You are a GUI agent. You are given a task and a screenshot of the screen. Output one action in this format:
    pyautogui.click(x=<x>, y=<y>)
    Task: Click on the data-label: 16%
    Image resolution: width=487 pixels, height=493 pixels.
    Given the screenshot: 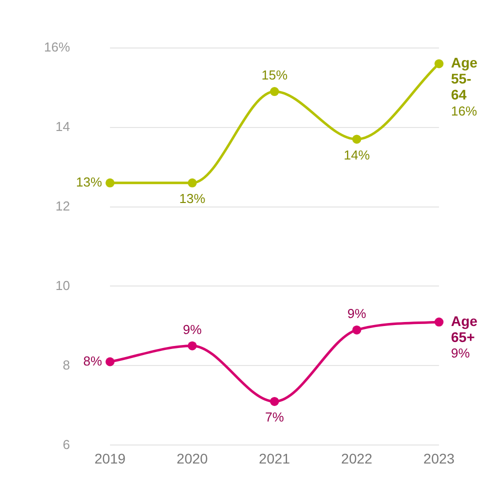 What is the action you would take?
    pyautogui.click(x=464, y=110)
    